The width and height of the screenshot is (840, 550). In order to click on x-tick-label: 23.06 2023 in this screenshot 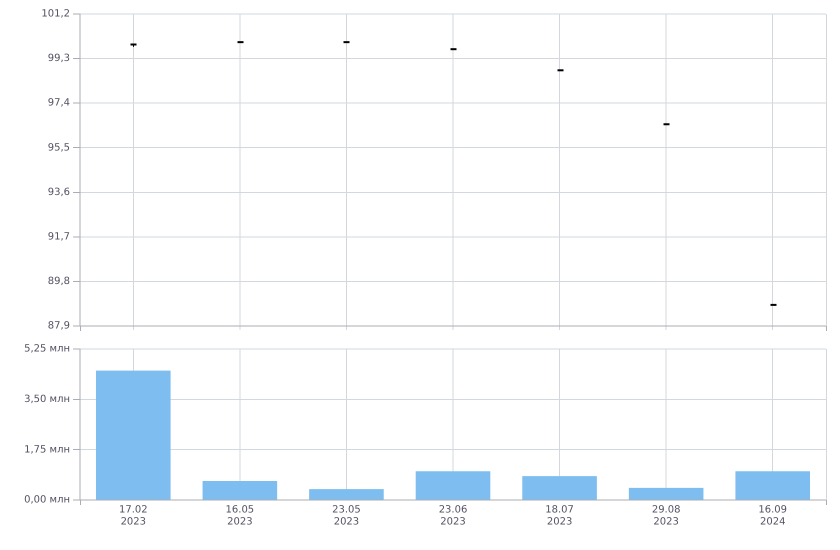, I will do `click(453, 516)`.